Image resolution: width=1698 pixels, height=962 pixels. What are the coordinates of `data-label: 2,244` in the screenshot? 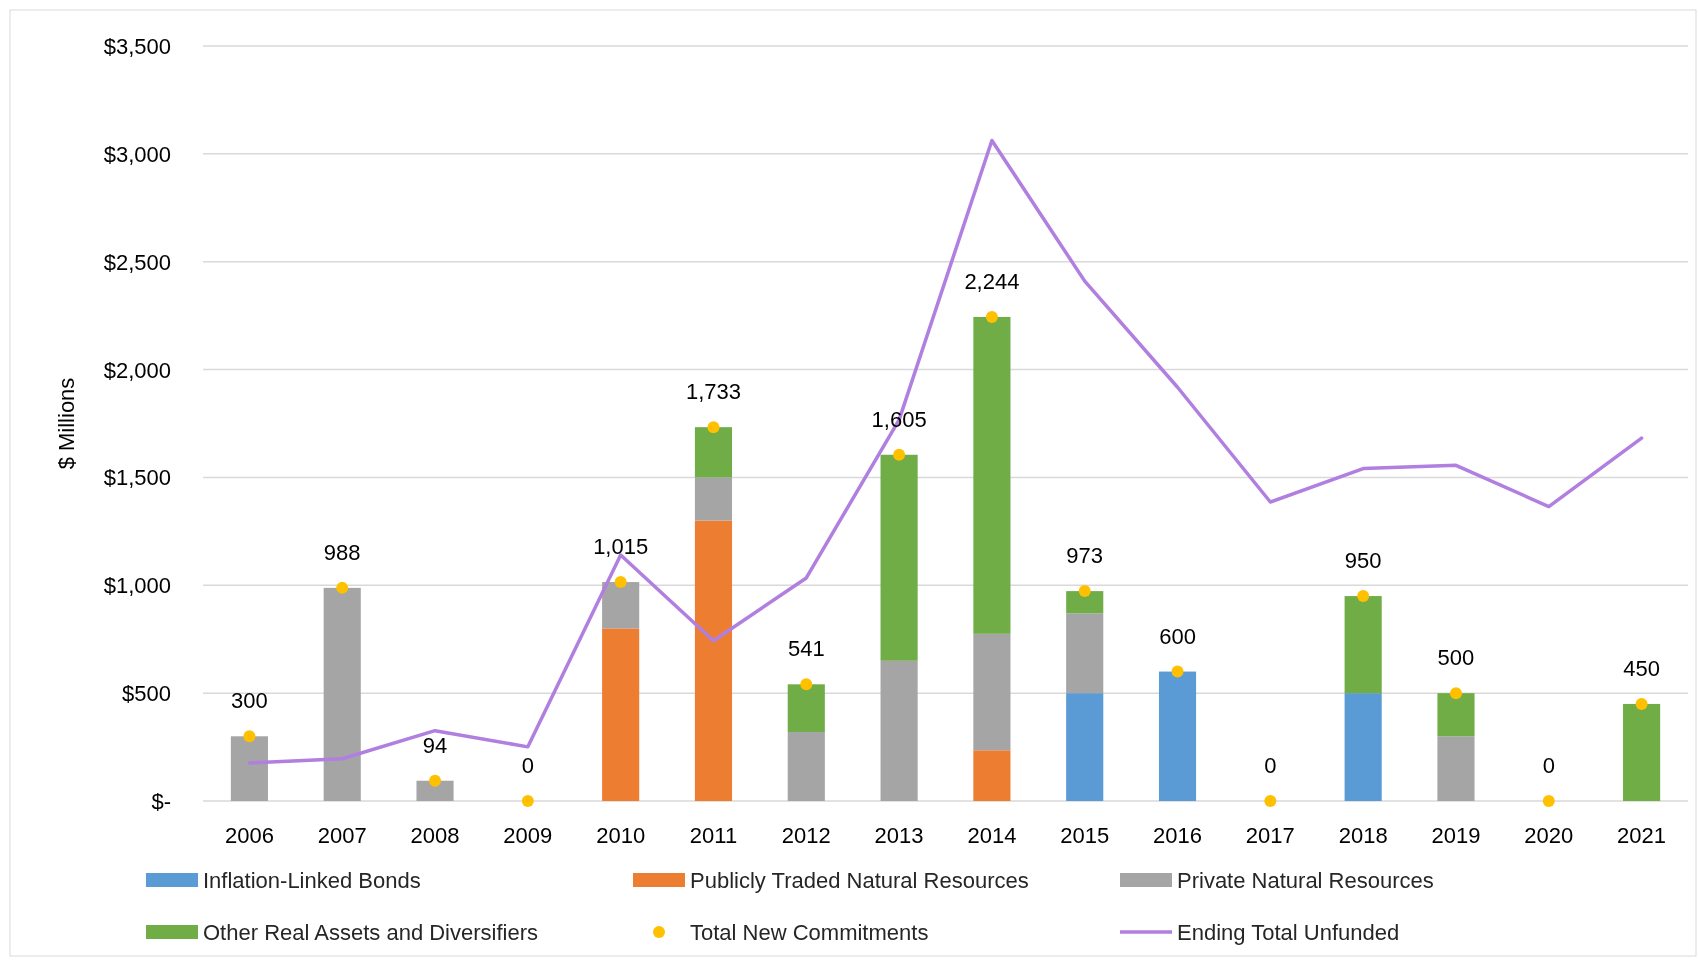 It's located at (992, 281).